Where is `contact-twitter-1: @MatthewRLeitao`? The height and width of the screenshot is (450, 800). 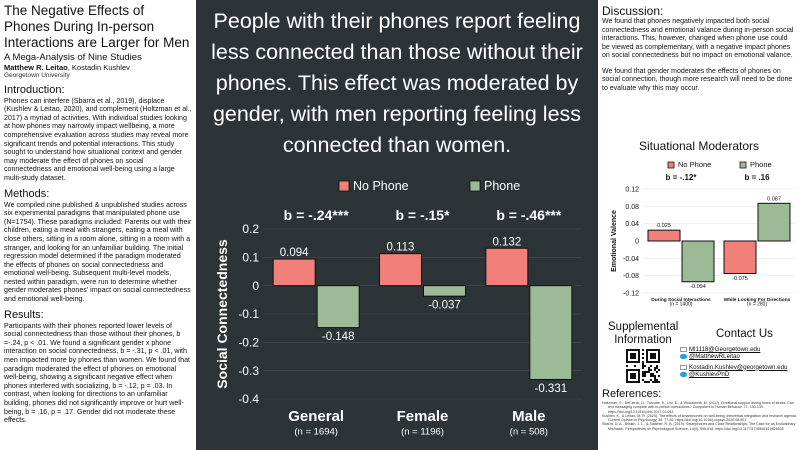 contact-twitter-1: @MatthewRLeitao is located at coordinates (714, 357).